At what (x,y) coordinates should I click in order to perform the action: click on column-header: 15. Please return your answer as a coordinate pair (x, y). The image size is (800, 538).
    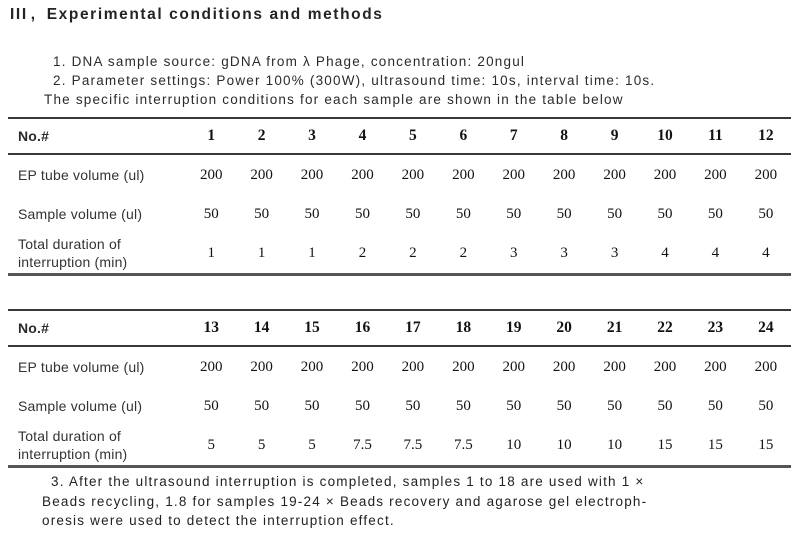
    Looking at the image, I should click on (312, 327).